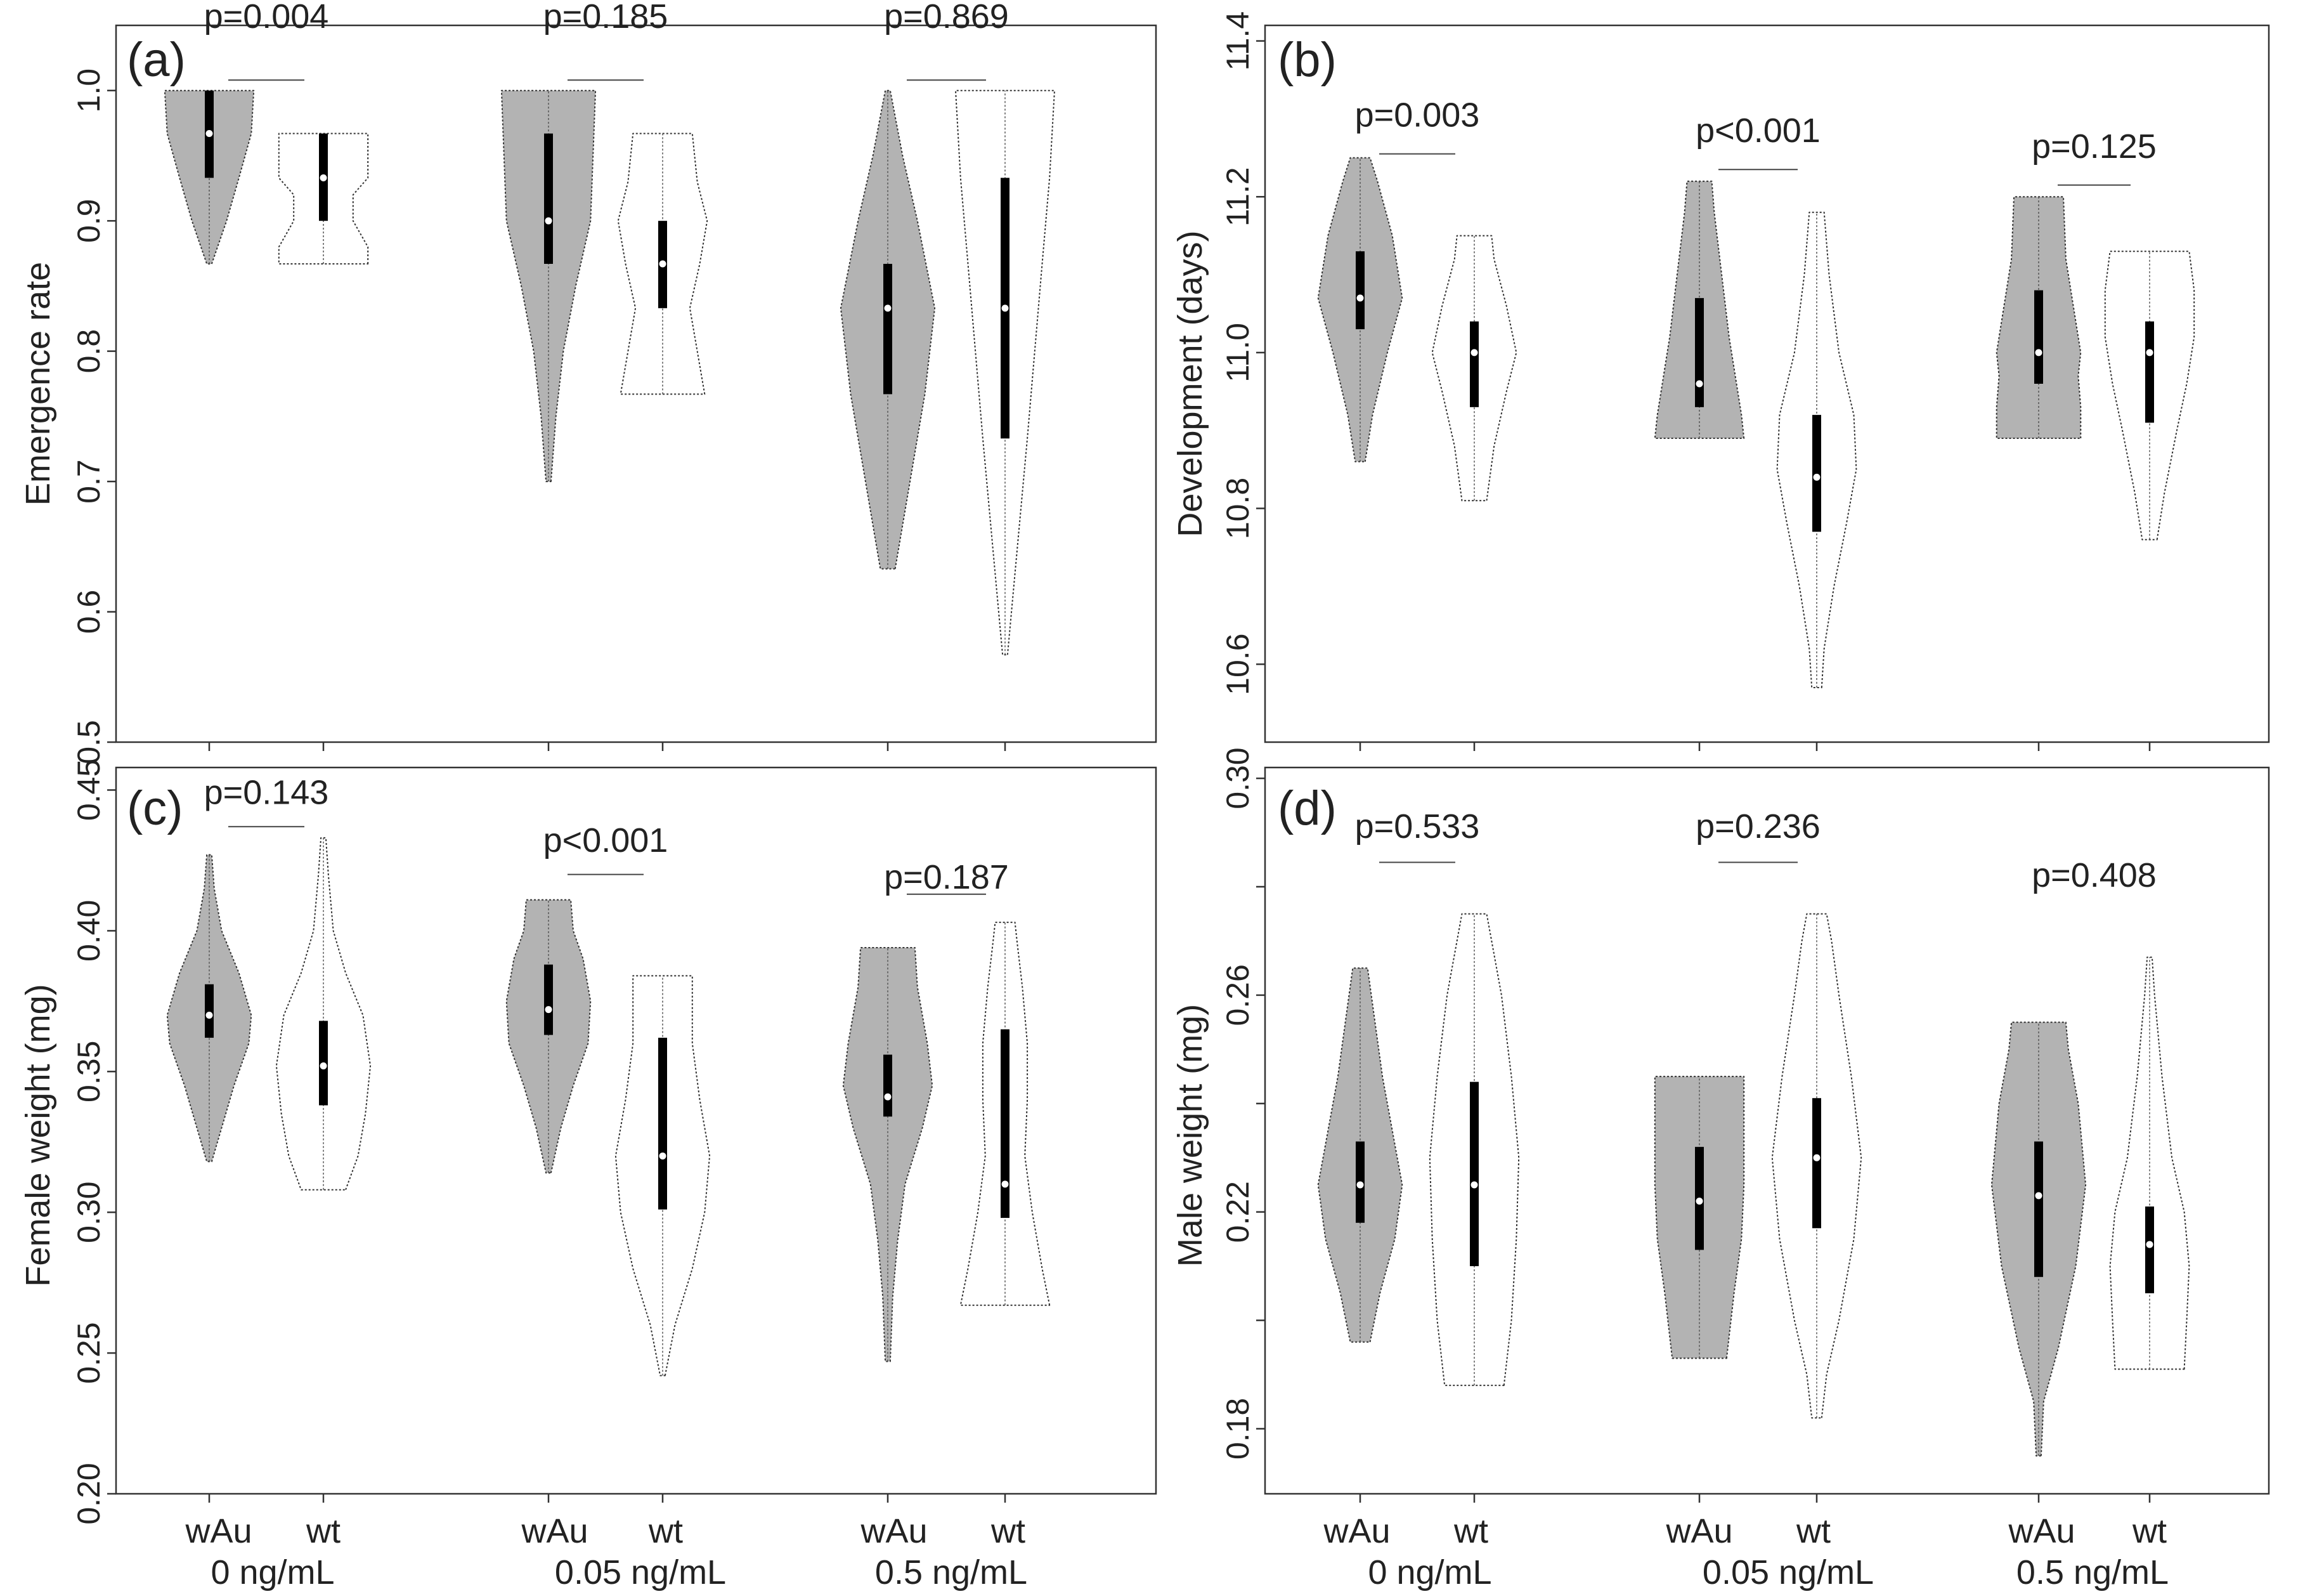 This screenshot has height=1594, width=2324. Describe the element at coordinates (1756, 850) in the screenshot. I see `p-values: p=0.533 p=0.236 p=0.408` at that location.